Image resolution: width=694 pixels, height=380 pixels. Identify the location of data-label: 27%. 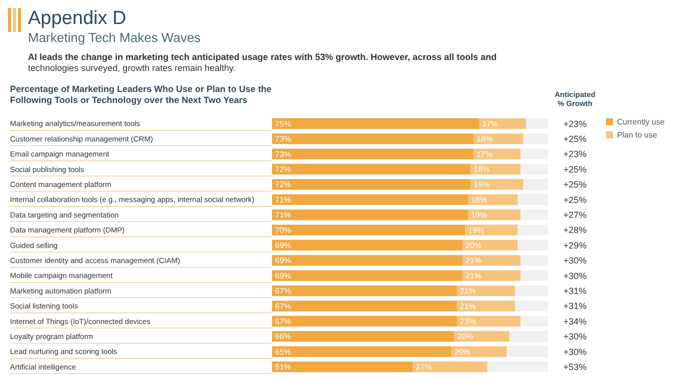
(424, 367).